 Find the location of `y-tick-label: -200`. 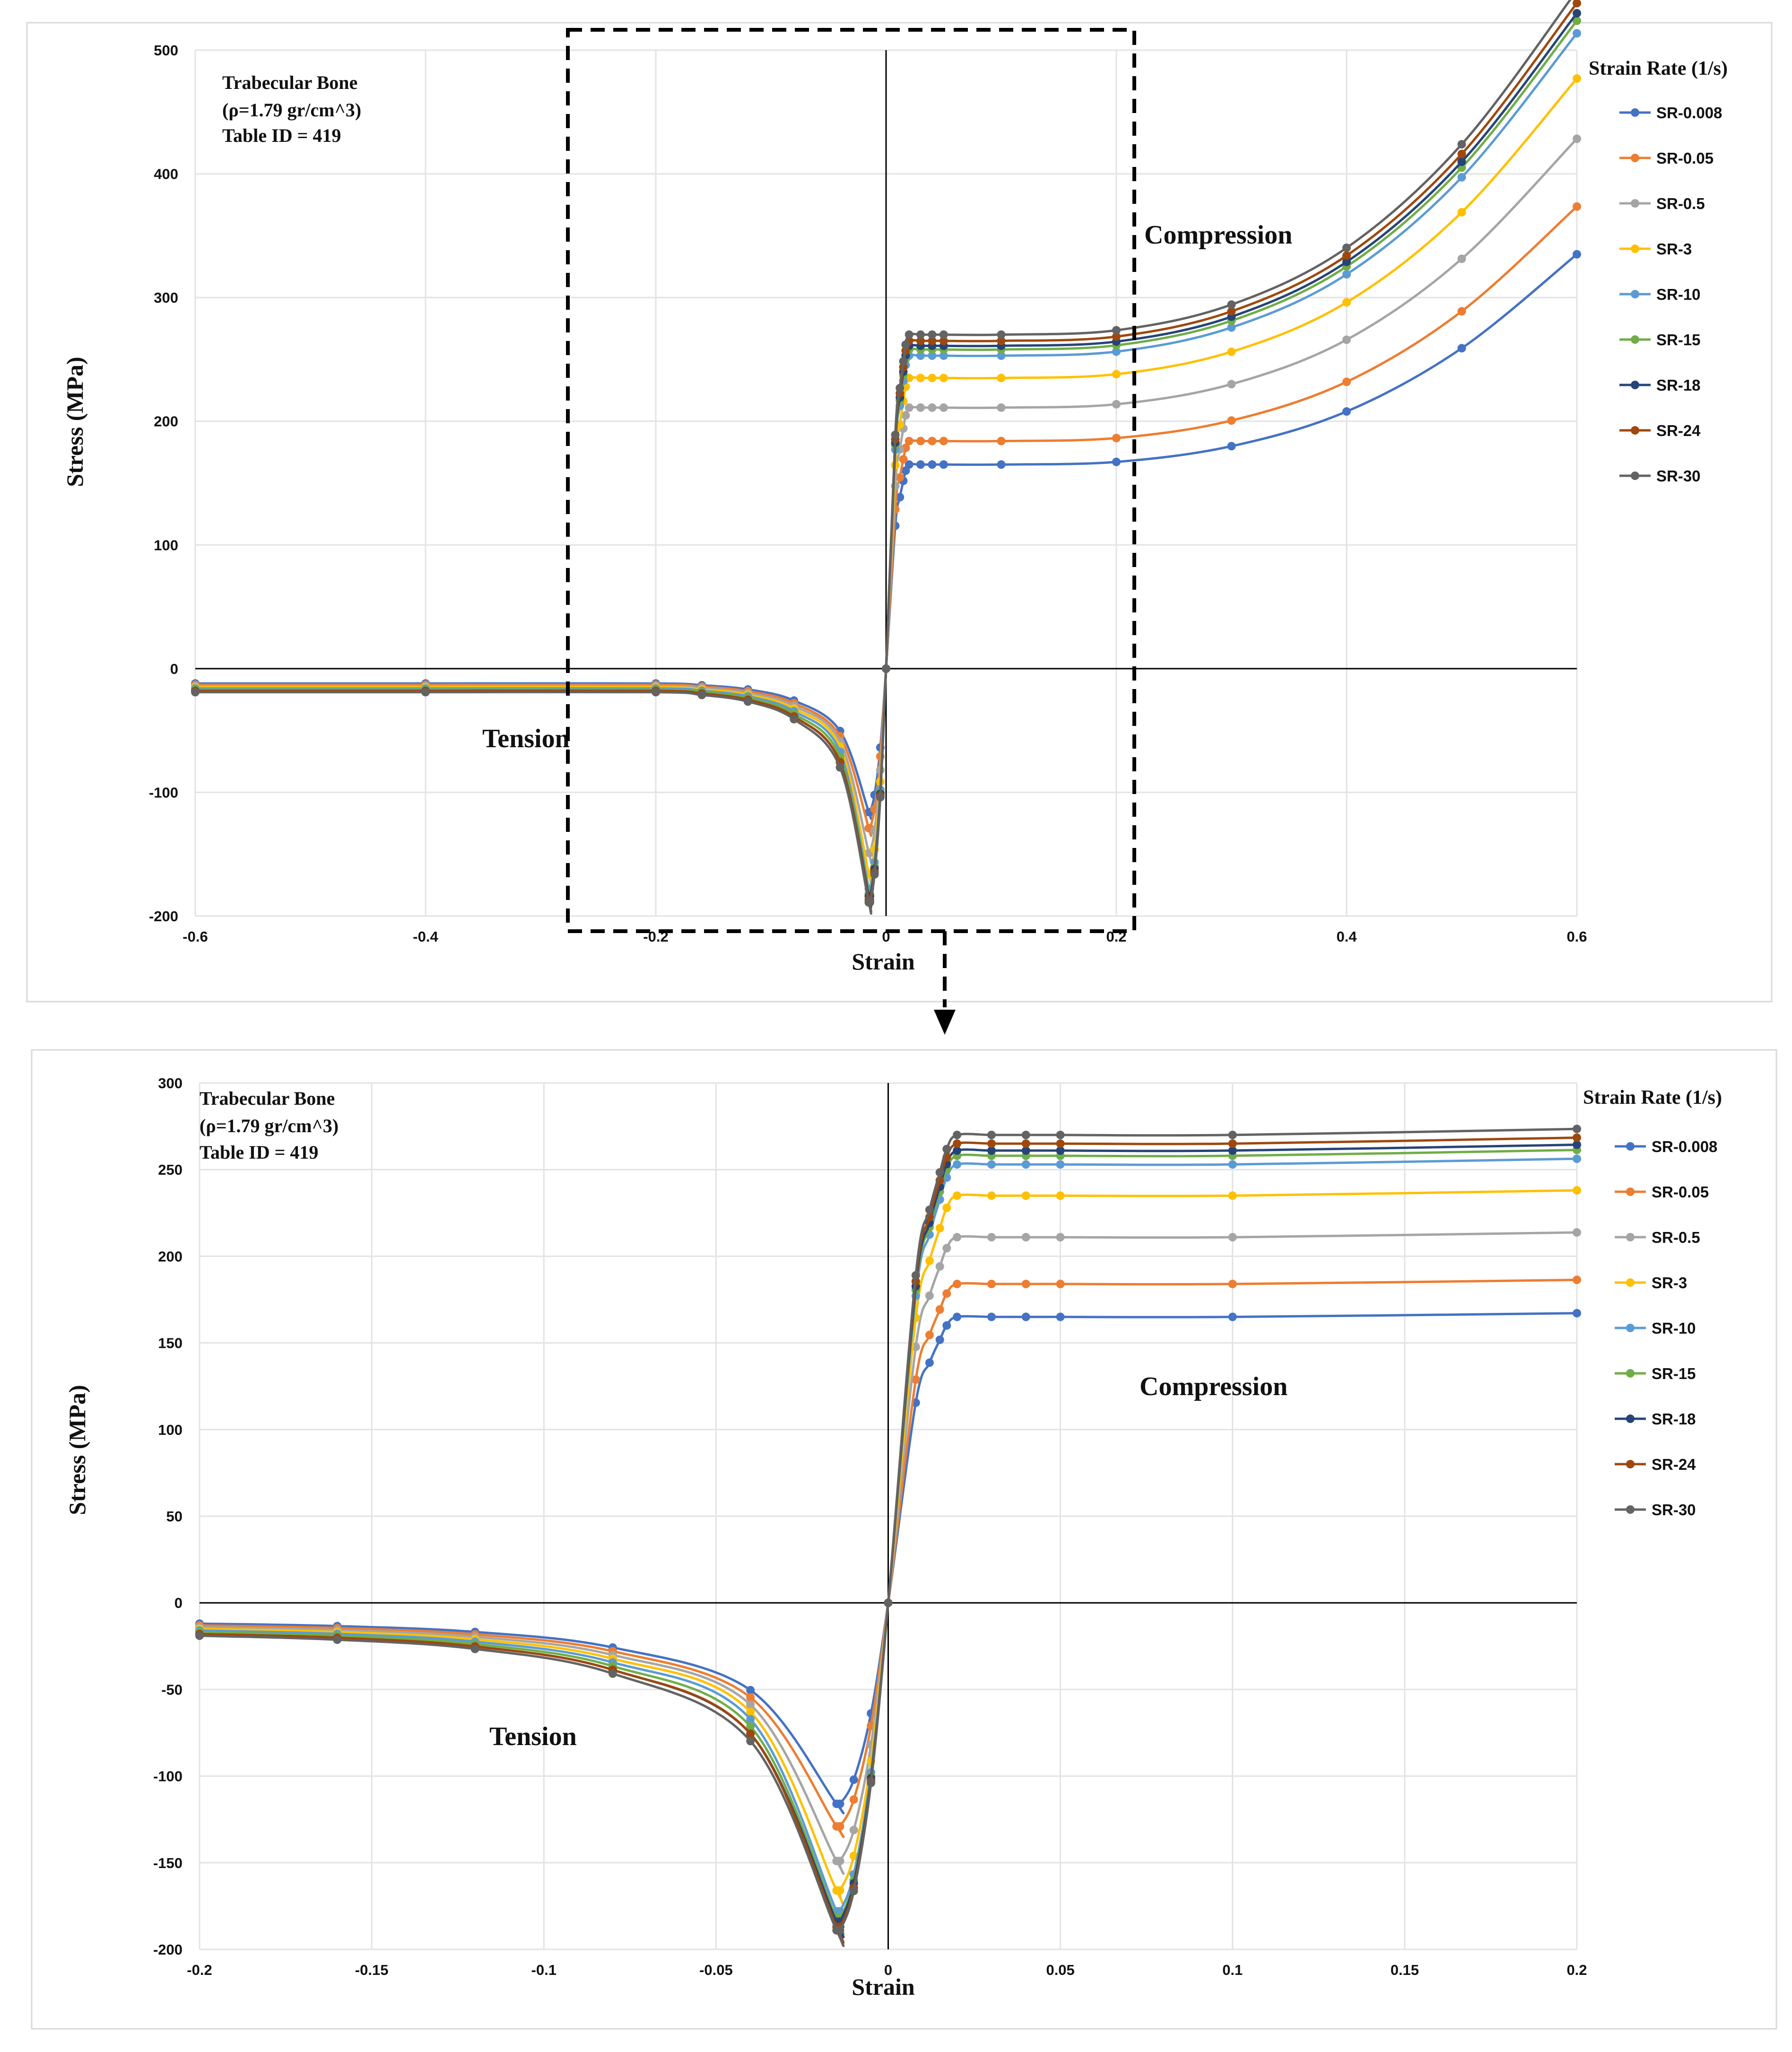

y-tick-label: -200 is located at coordinates (168, 1949).